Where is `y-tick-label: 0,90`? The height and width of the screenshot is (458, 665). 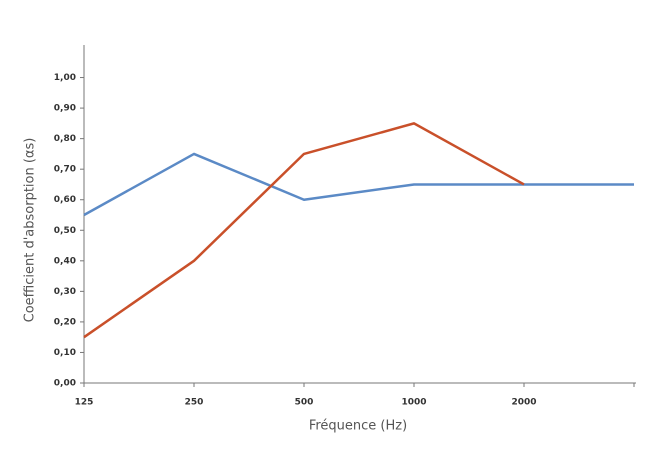 y-tick-label: 0,90 is located at coordinates (65, 109).